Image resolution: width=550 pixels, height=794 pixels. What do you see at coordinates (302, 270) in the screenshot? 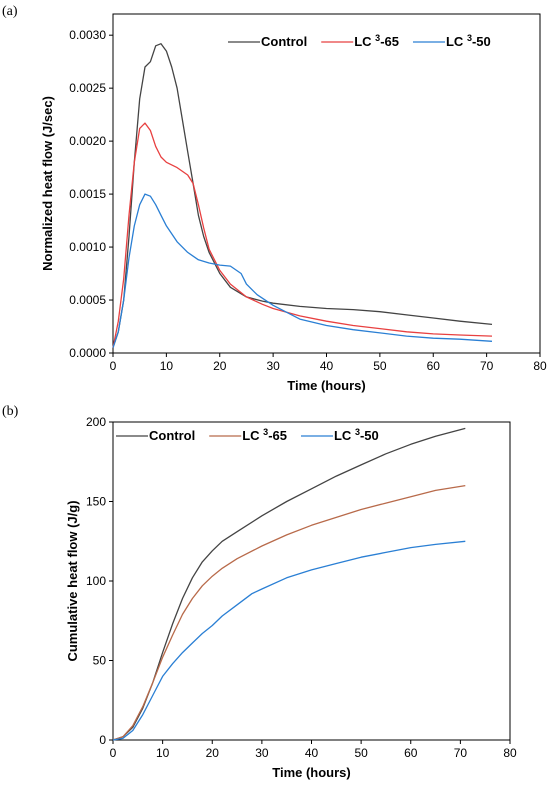
I see `chart-a-series-line` at bounding box center [302, 270].